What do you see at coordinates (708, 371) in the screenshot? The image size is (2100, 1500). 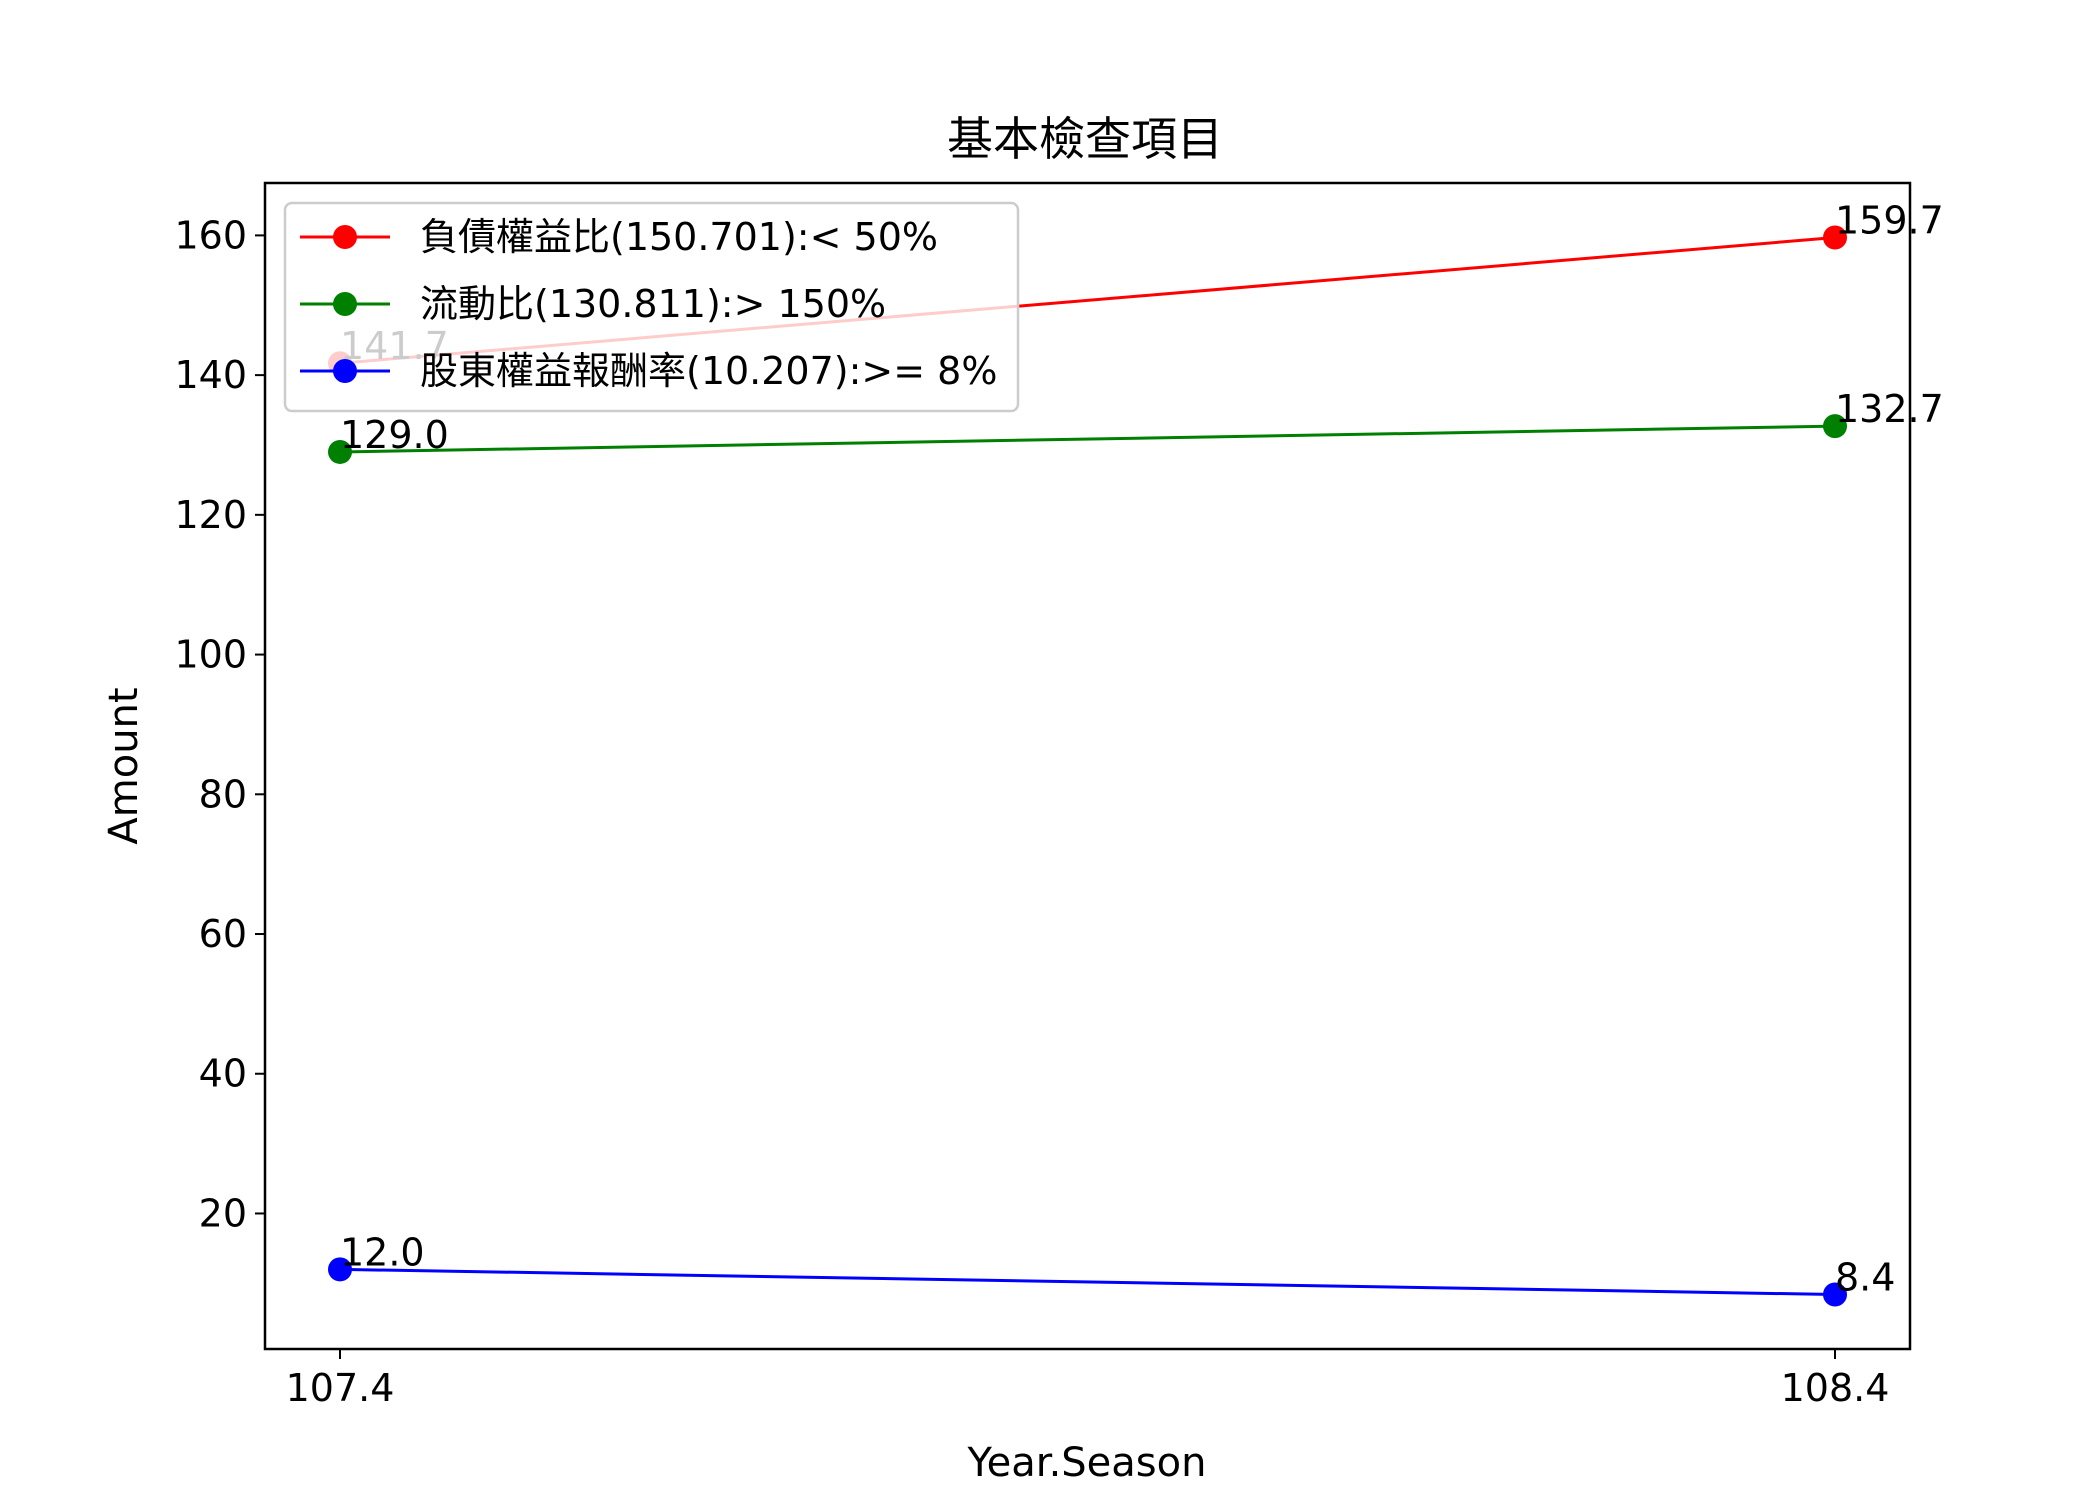 I see `legend-label: 股東權益報酬率(10.207):>= 8%` at bounding box center [708, 371].